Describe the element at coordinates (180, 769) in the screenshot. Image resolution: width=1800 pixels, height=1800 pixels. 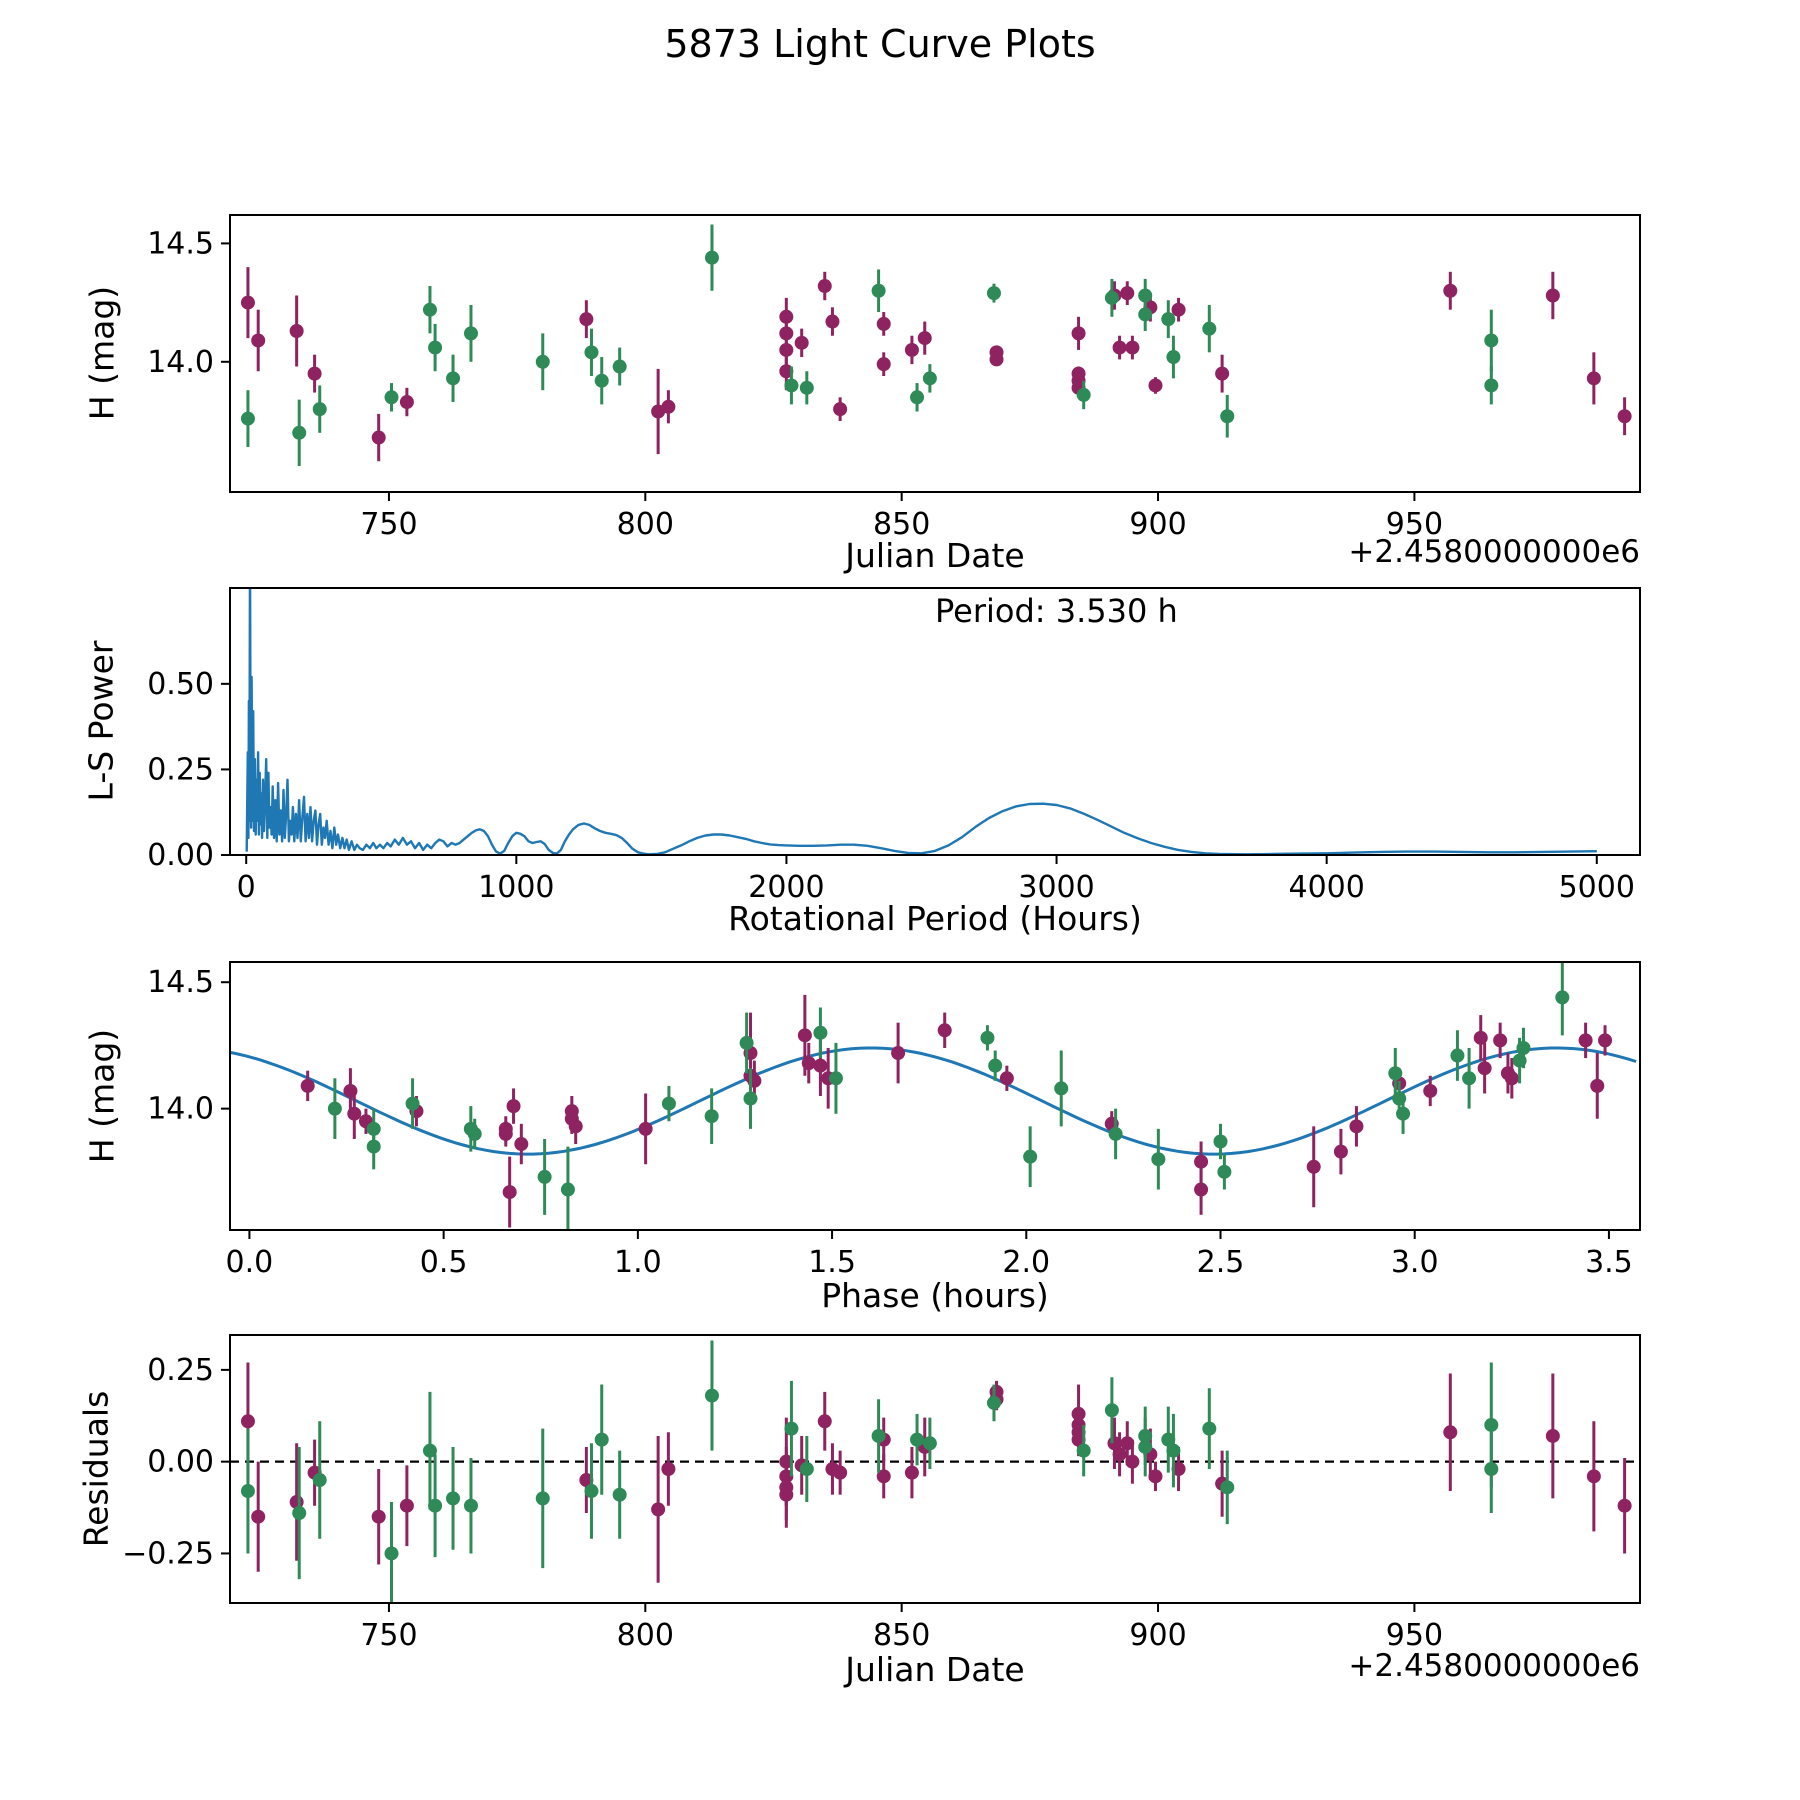
I see `y-tick-label: 0.25` at that location.